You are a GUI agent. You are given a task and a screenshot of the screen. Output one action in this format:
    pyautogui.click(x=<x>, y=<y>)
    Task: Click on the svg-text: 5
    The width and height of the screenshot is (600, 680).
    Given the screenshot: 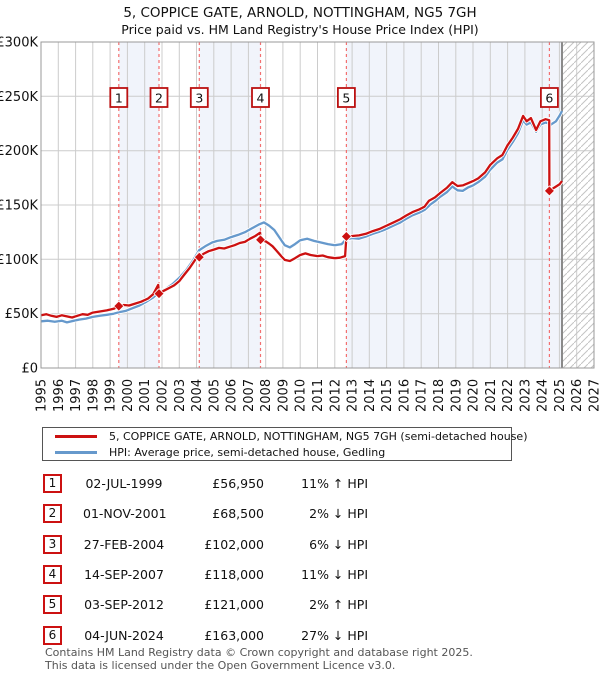 What is the action you would take?
    pyautogui.click(x=346, y=98)
    